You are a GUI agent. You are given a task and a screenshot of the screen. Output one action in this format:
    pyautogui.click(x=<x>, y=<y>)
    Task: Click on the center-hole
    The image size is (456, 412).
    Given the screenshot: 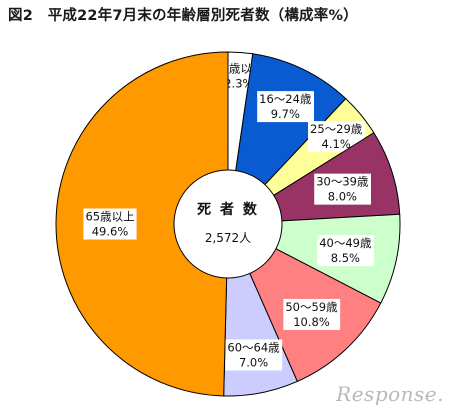 What is the action you would take?
    pyautogui.click(x=228, y=224)
    